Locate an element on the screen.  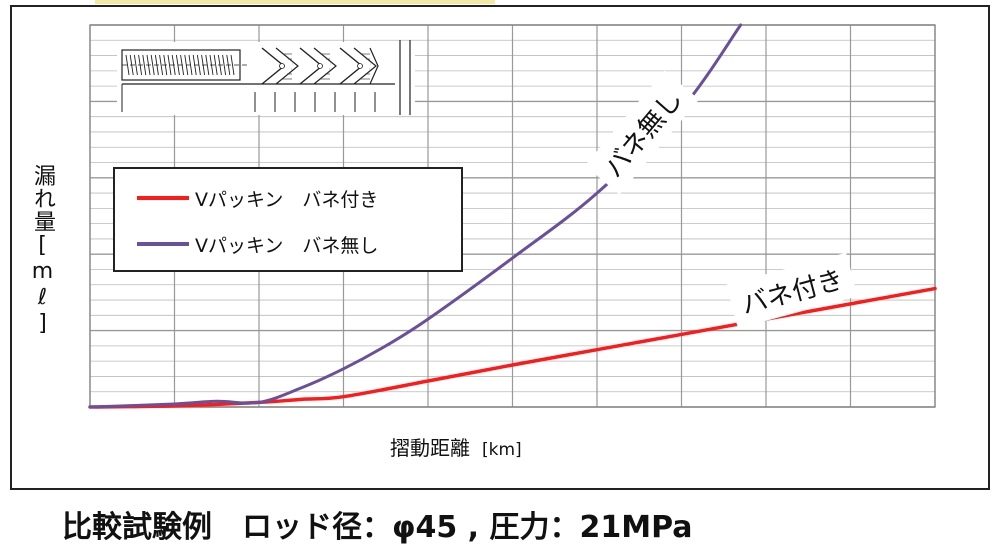
legend-swatch-nospring is located at coordinates (163, 244).